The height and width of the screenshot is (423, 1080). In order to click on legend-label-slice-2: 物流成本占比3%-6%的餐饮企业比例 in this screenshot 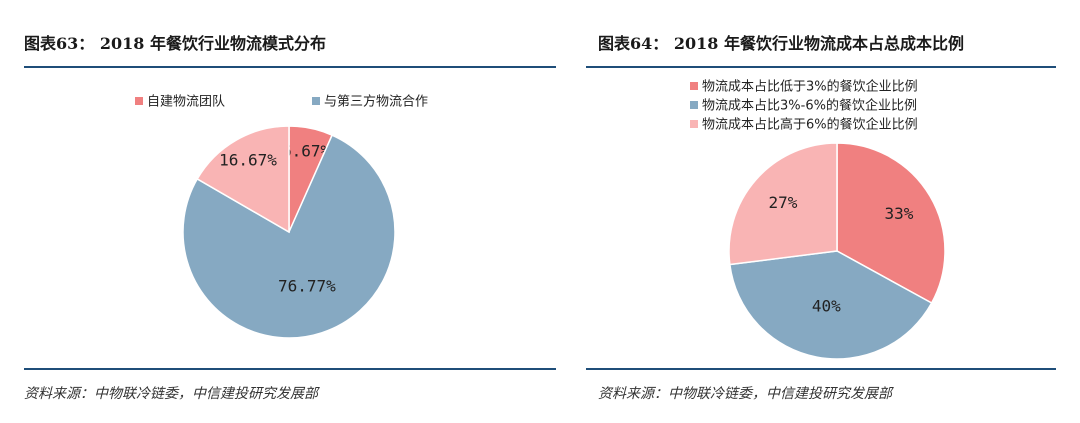, I will do `click(809, 106)`.